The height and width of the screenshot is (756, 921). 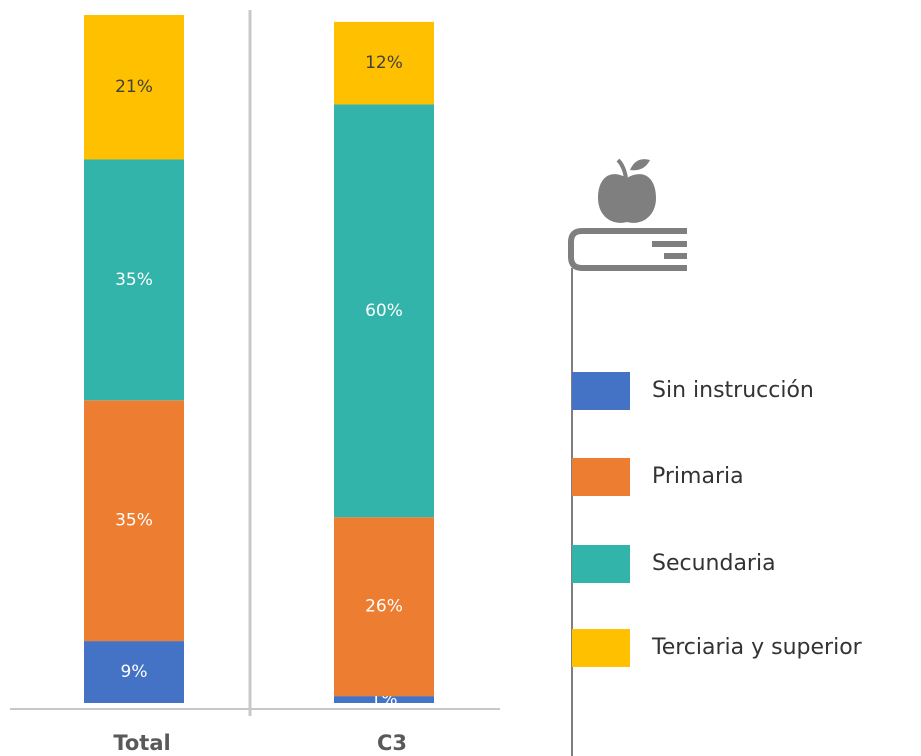 I want to click on value-label: 9%, so click(x=134, y=672).